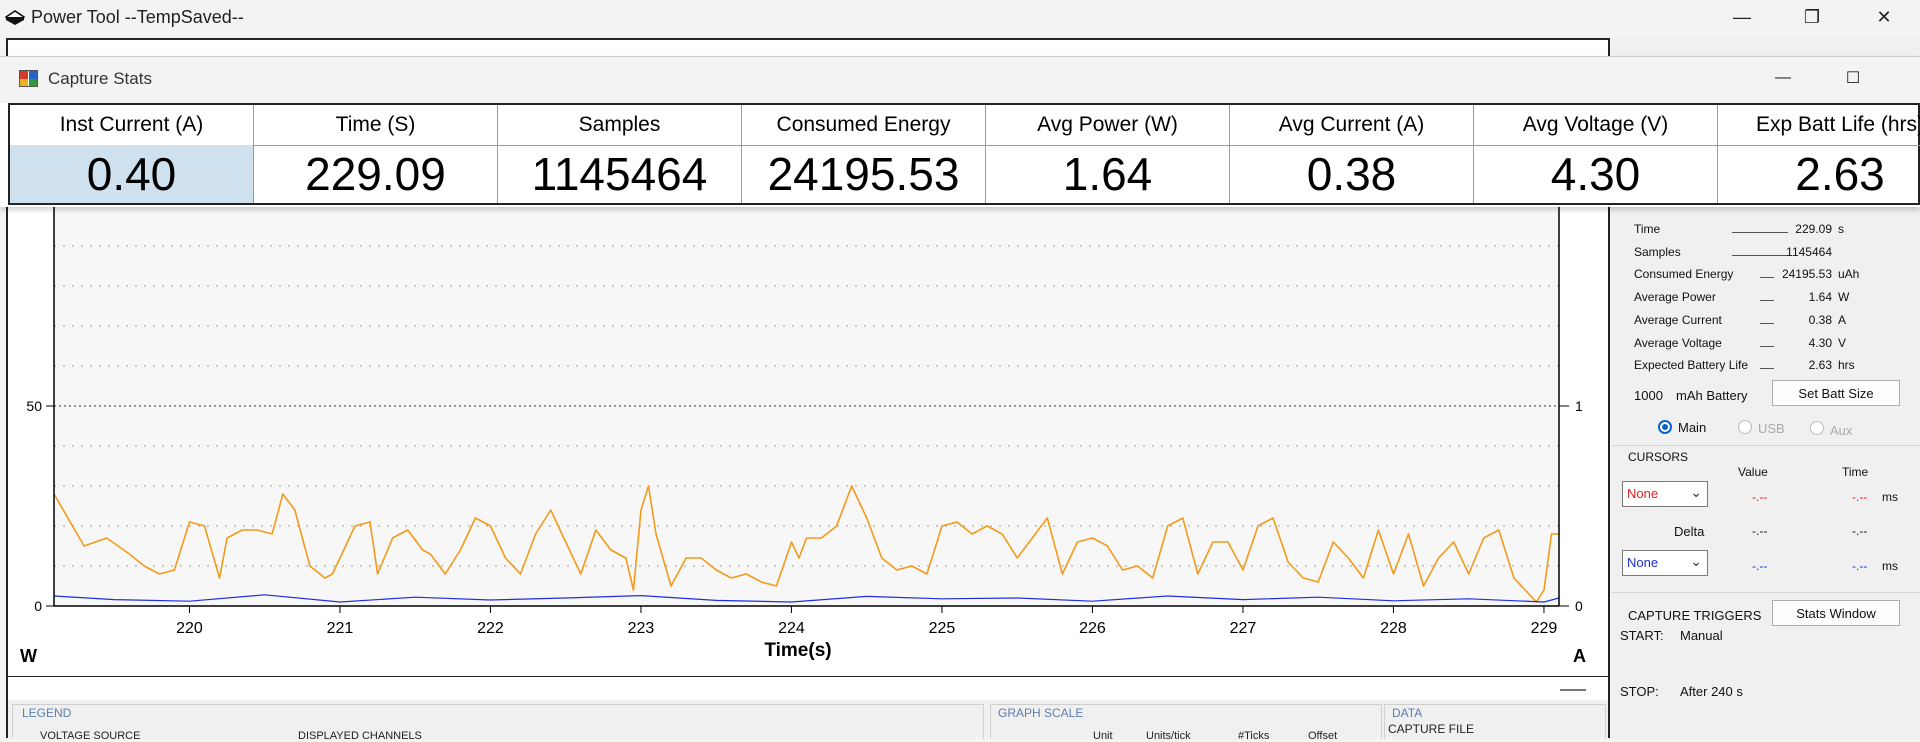 The width and height of the screenshot is (1920, 742). What do you see at coordinates (1696, 561) in the screenshot?
I see `chevron-down-icon: ⌄` at bounding box center [1696, 561].